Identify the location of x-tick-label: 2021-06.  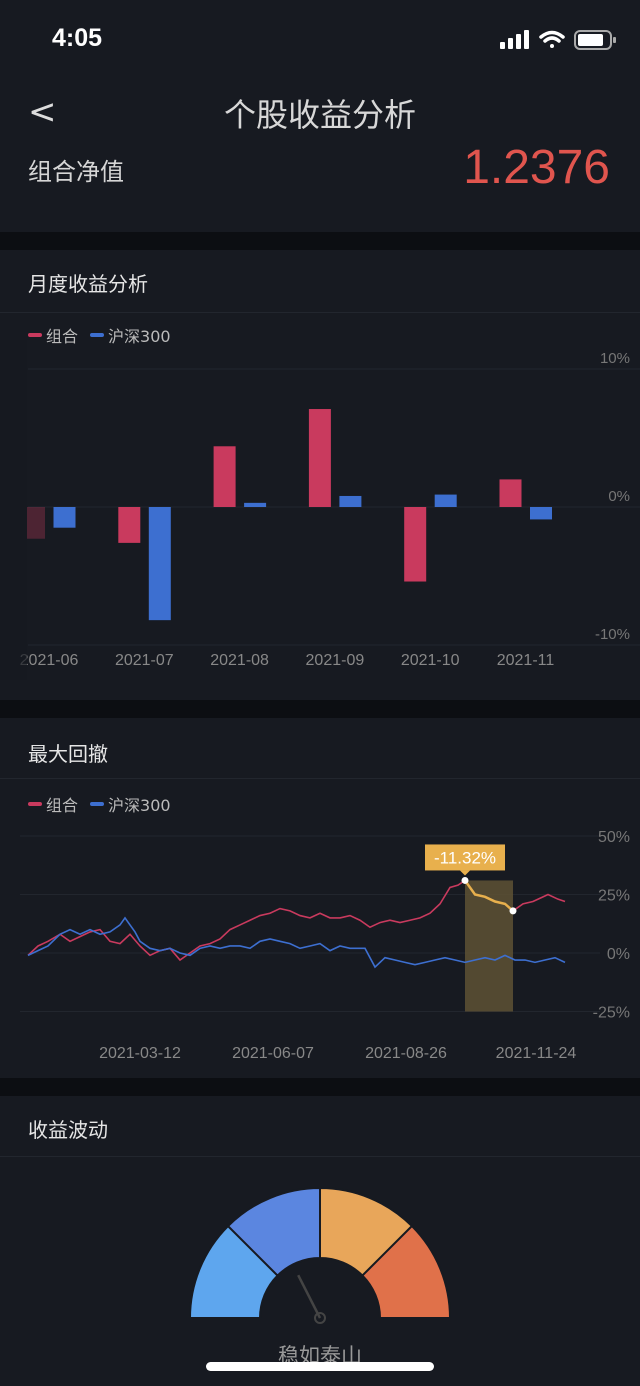
(49, 660).